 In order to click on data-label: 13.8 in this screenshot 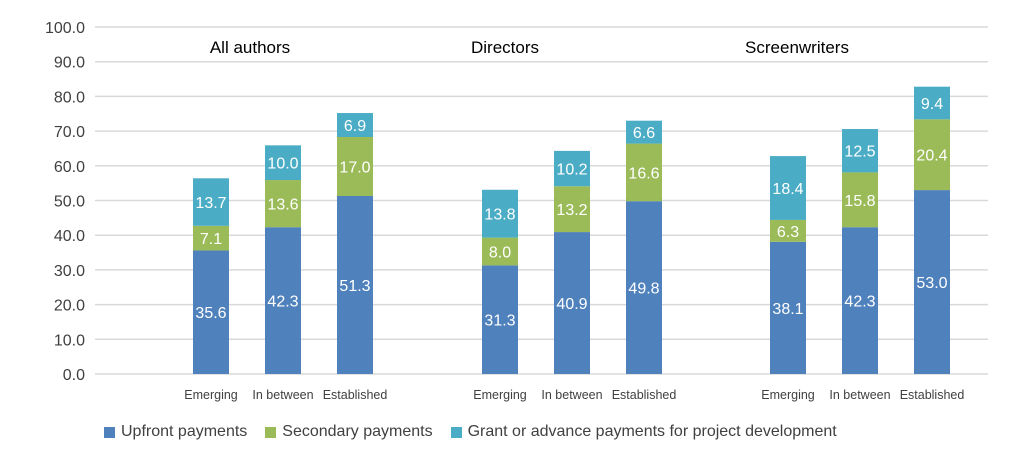, I will do `click(499, 215)`.